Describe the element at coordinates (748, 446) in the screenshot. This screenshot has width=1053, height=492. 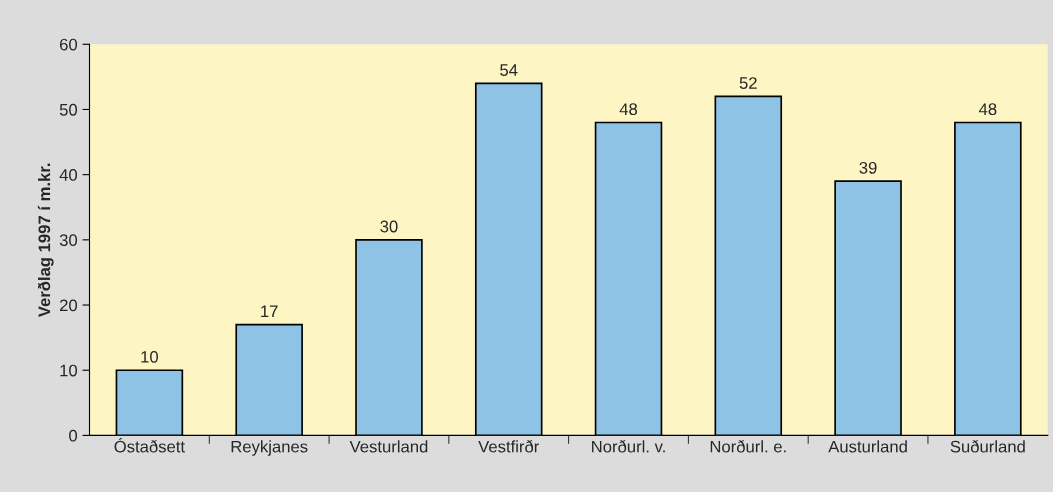
I see `x-tick-label: Norðurl. e.` at that location.